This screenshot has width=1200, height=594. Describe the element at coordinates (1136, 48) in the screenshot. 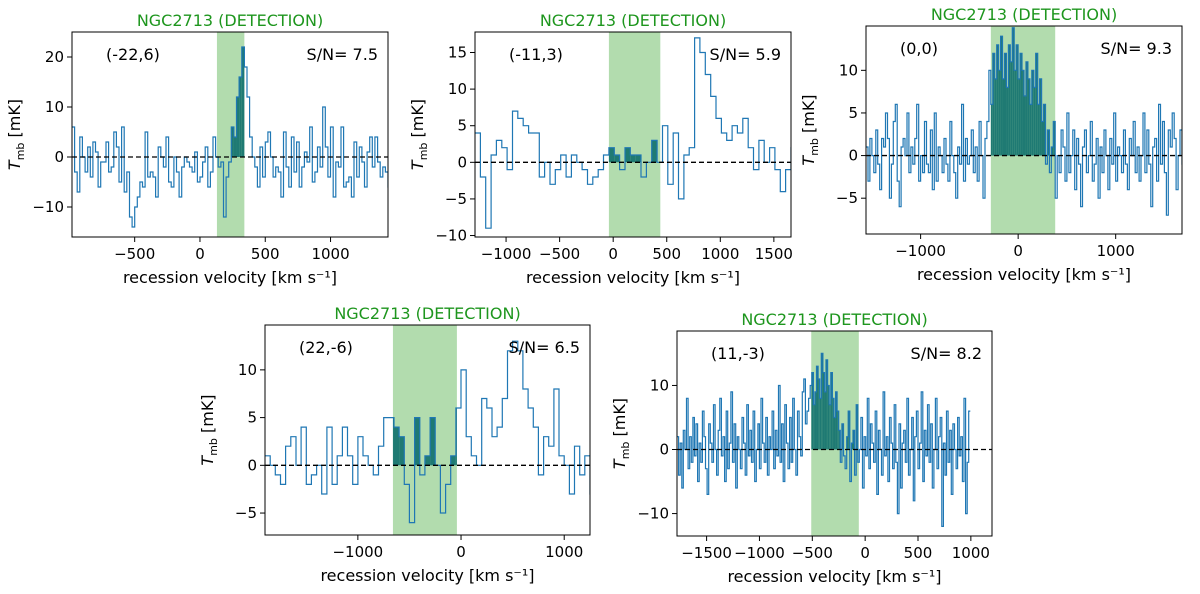

I see `signal-to-noise-label: S/N= 9.3` at that location.